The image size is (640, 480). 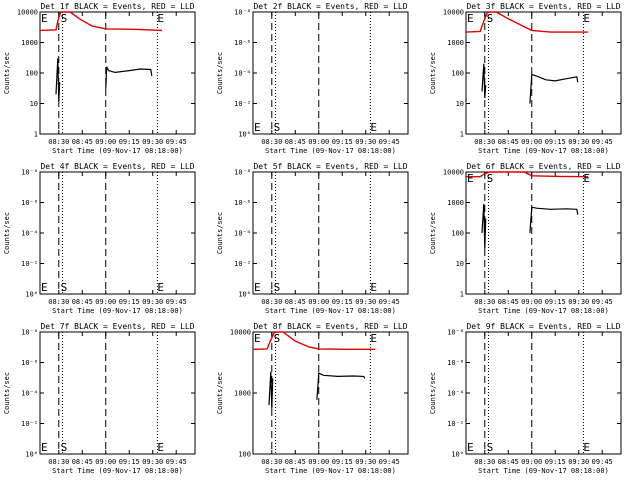 What do you see at coordinates (117, 166) in the screenshot?
I see `chart-title: Det 4f BLACK = Events, RED = LLD` at bounding box center [117, 166].